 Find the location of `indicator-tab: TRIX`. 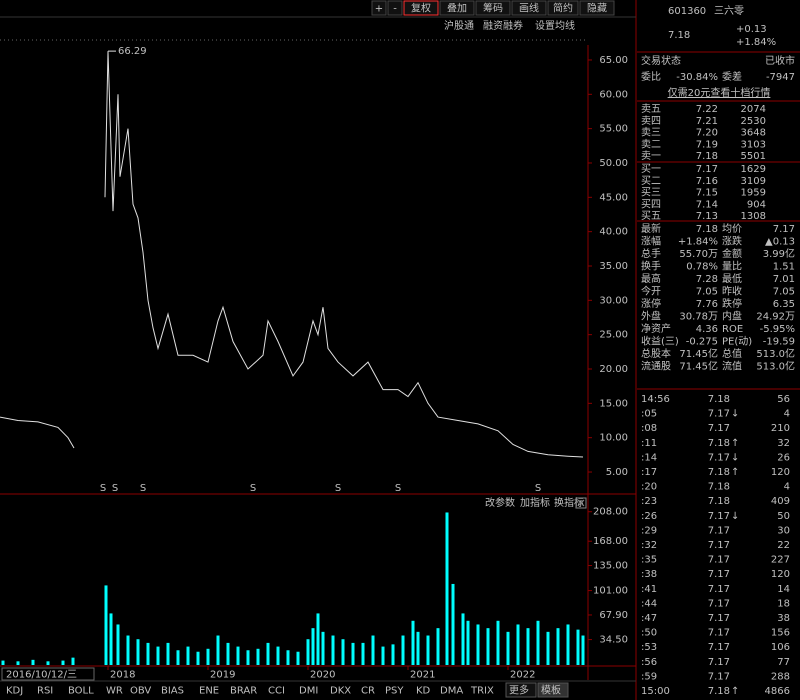

indicator-tab: TRIX is located at coordinates (482, 691).